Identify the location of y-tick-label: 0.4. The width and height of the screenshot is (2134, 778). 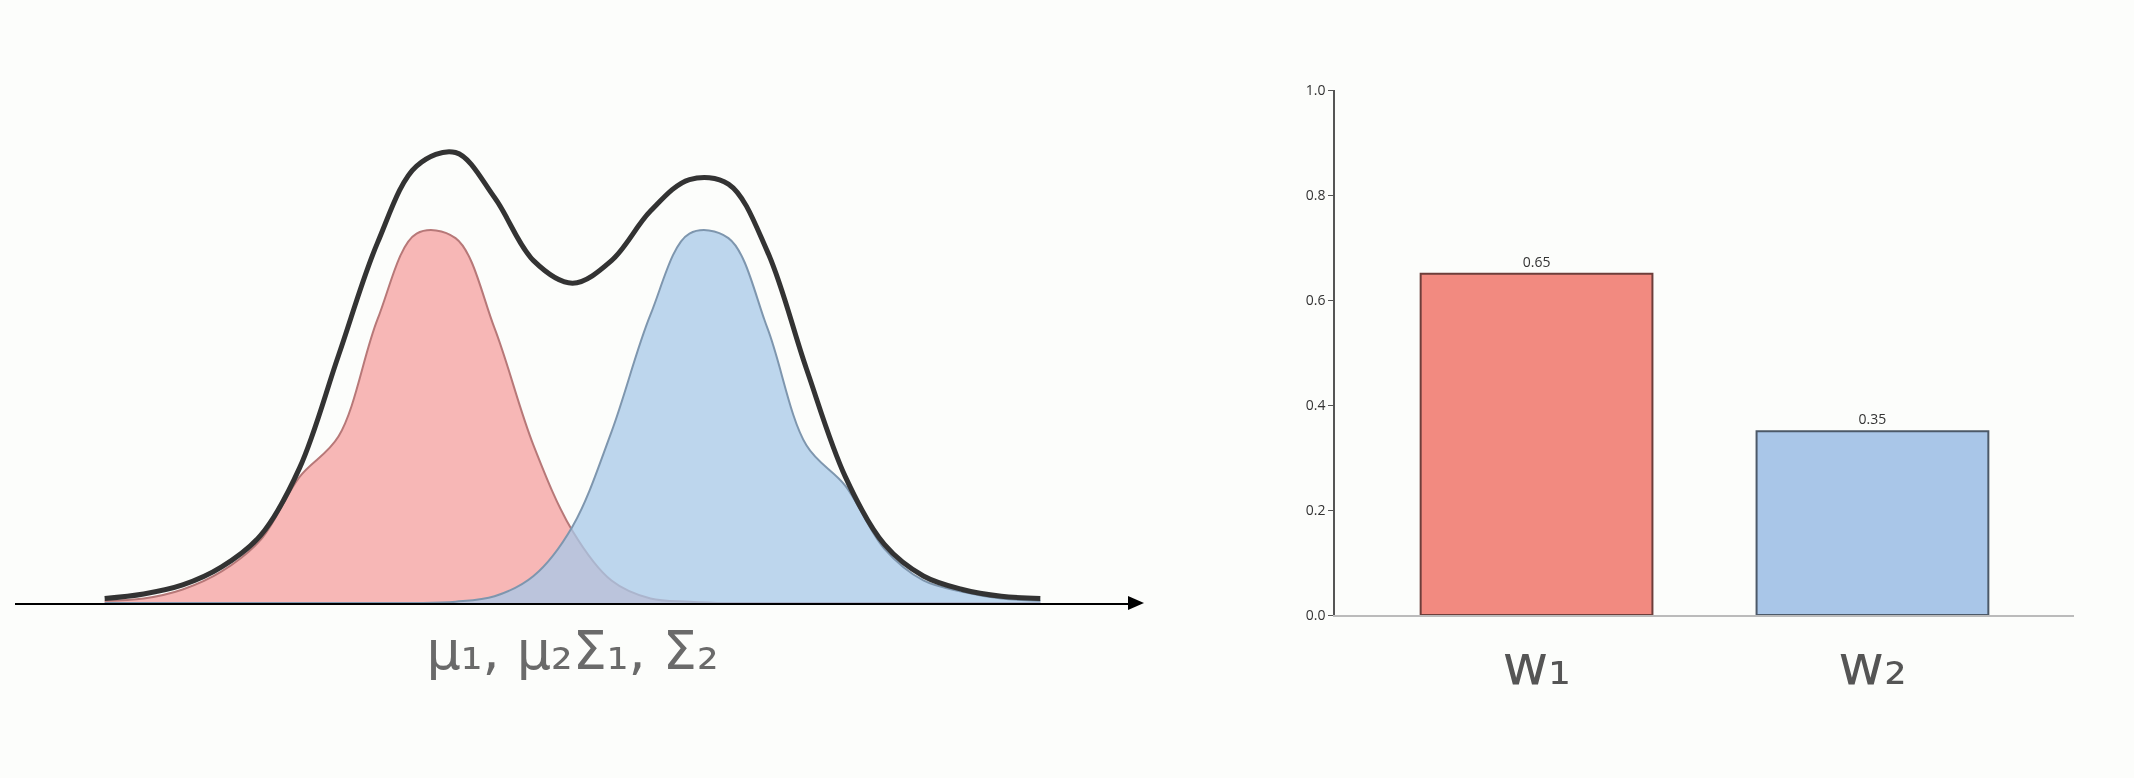
(1315, 404).